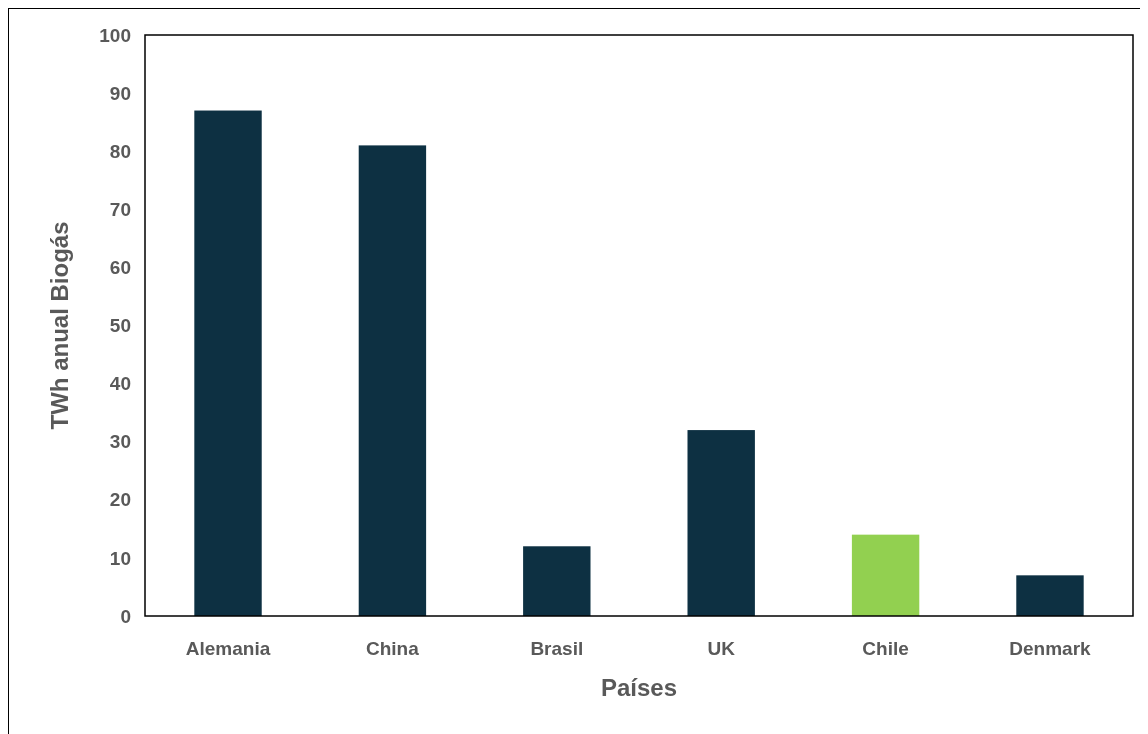 The width and height of the screenshot is (1148, 734). I want to click on y-tick-label: 50, so click(120, 326).